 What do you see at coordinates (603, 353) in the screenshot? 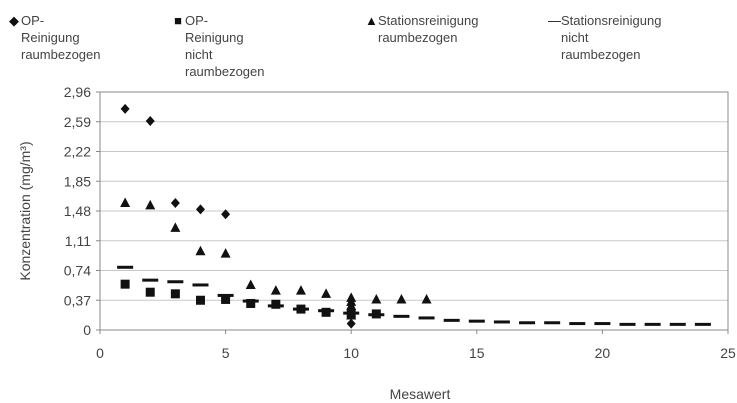
I see `x-tick-label: 20` at bounding box center [603, 353].